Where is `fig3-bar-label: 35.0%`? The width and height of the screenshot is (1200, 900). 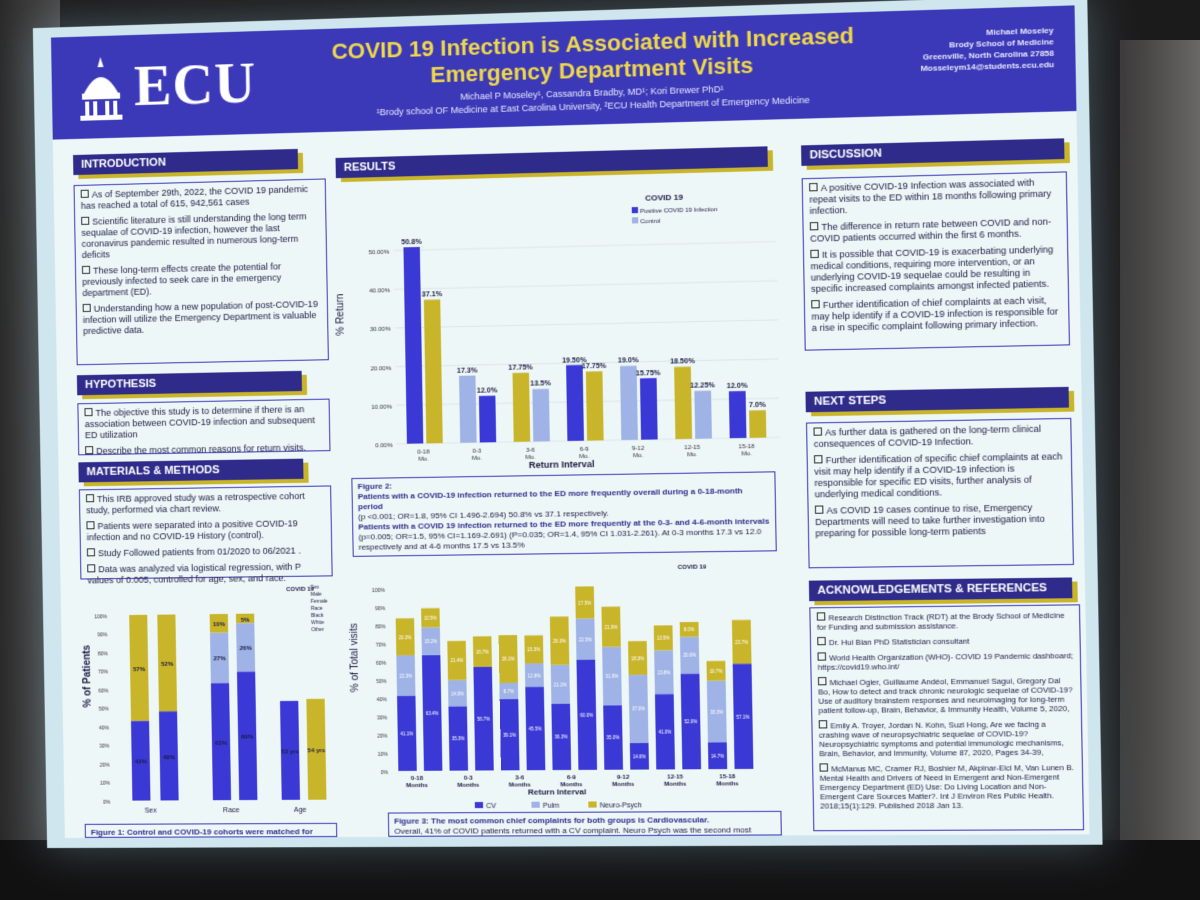
fig3-bar-label: 35.0% is located at coordinates (612, 738).